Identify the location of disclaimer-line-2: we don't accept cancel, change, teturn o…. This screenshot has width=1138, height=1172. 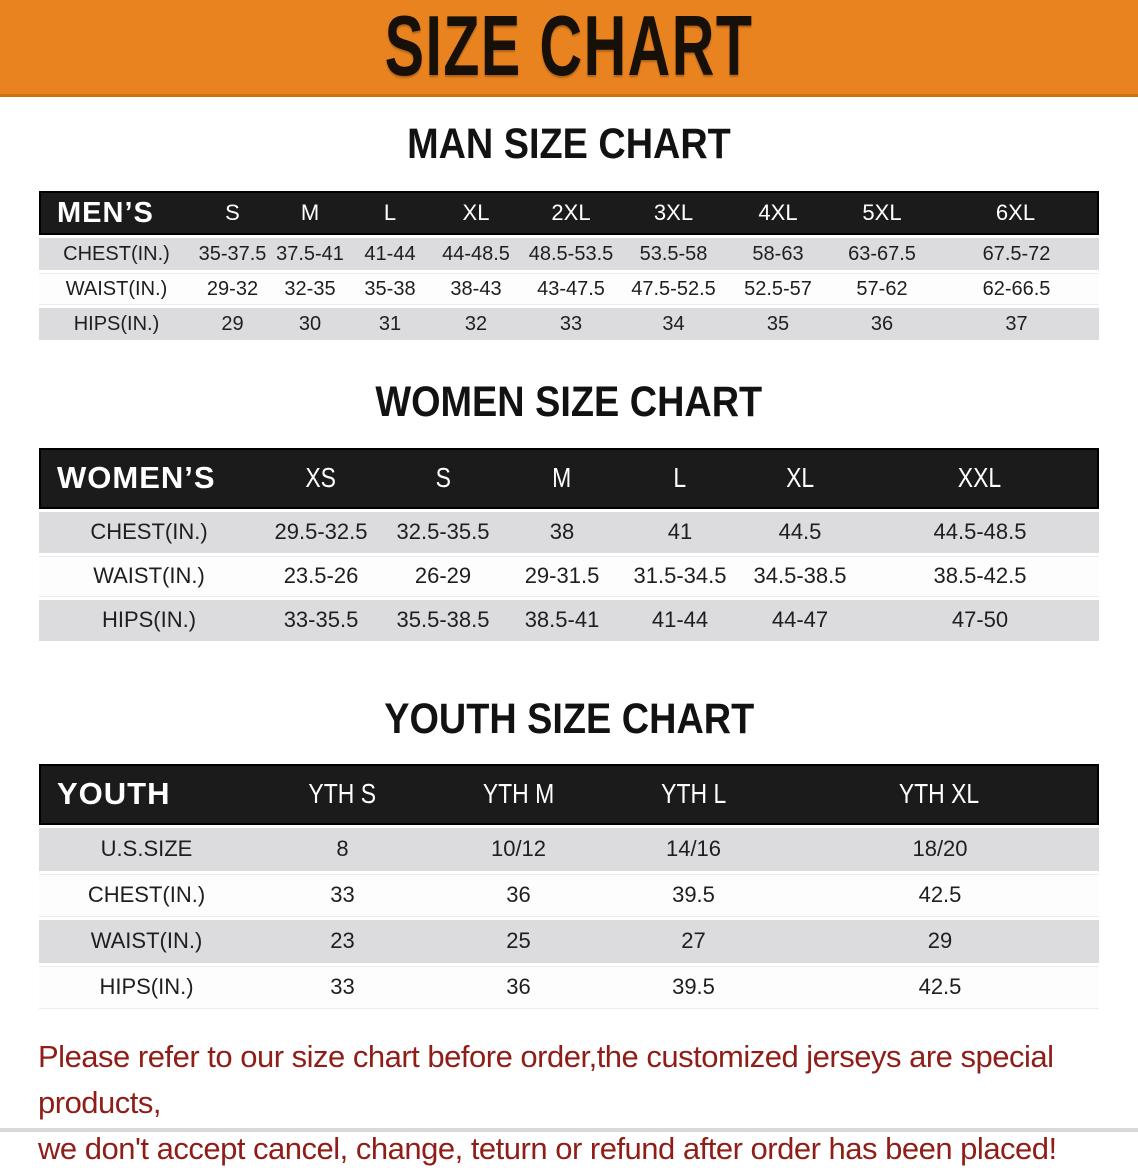
(547, 1148).